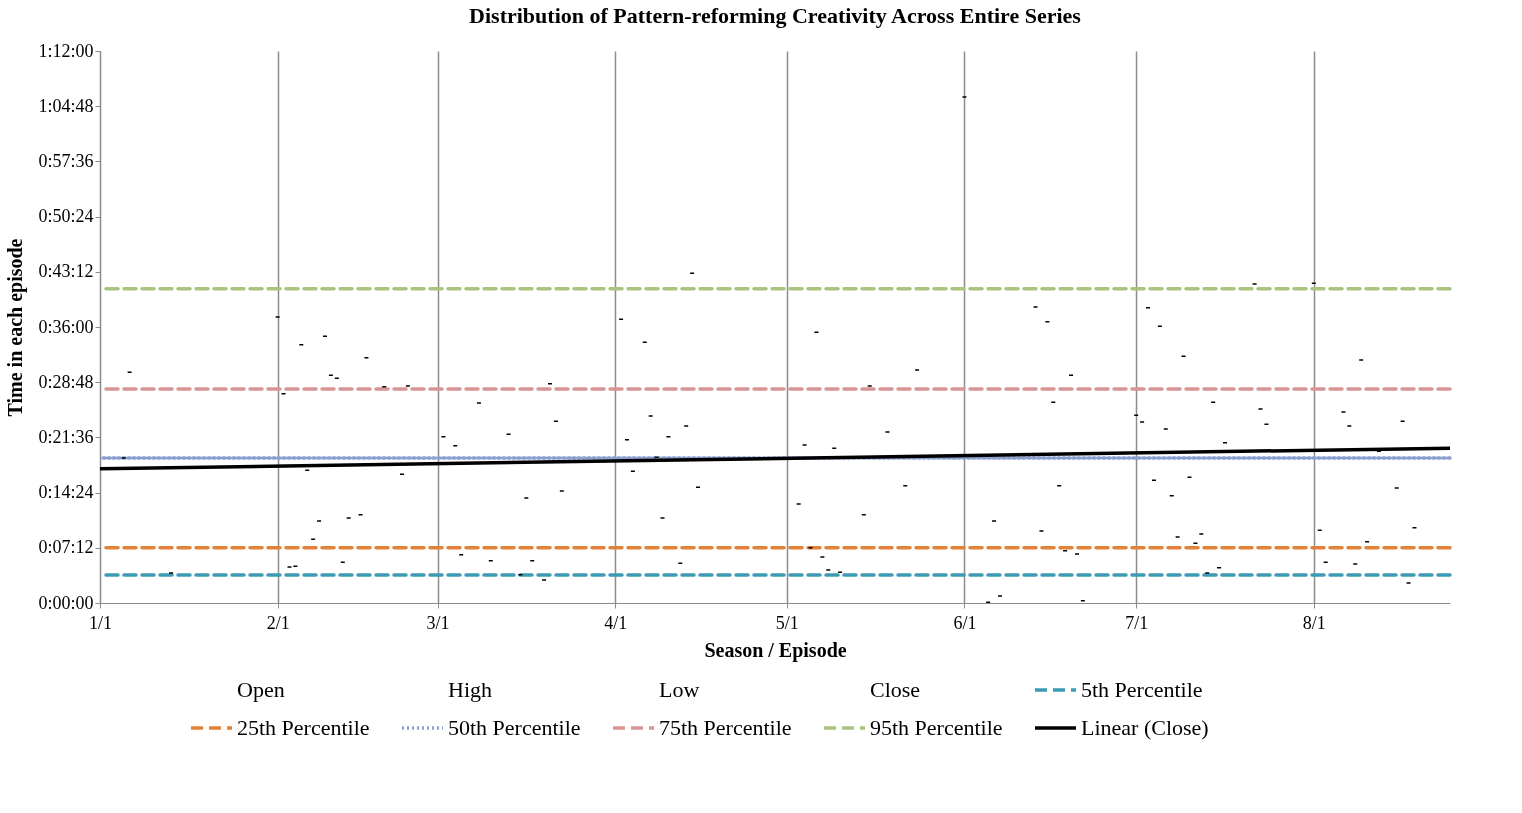  Describe the element at coordinates (725, 727) in the screenshot. I see `legend-label: 75th Percentile` at that location.